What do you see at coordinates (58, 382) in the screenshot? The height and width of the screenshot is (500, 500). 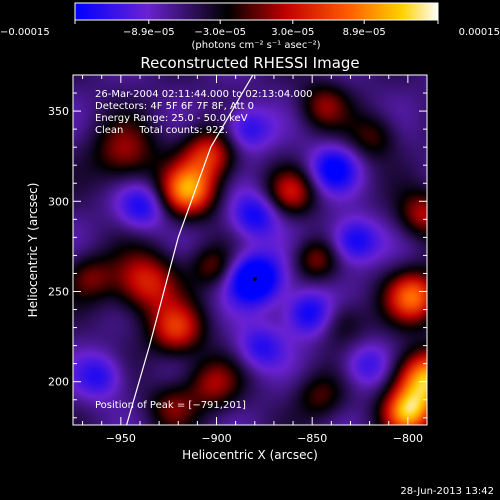 I see `y-tick-label: 200` at bounding box center [58, 382].